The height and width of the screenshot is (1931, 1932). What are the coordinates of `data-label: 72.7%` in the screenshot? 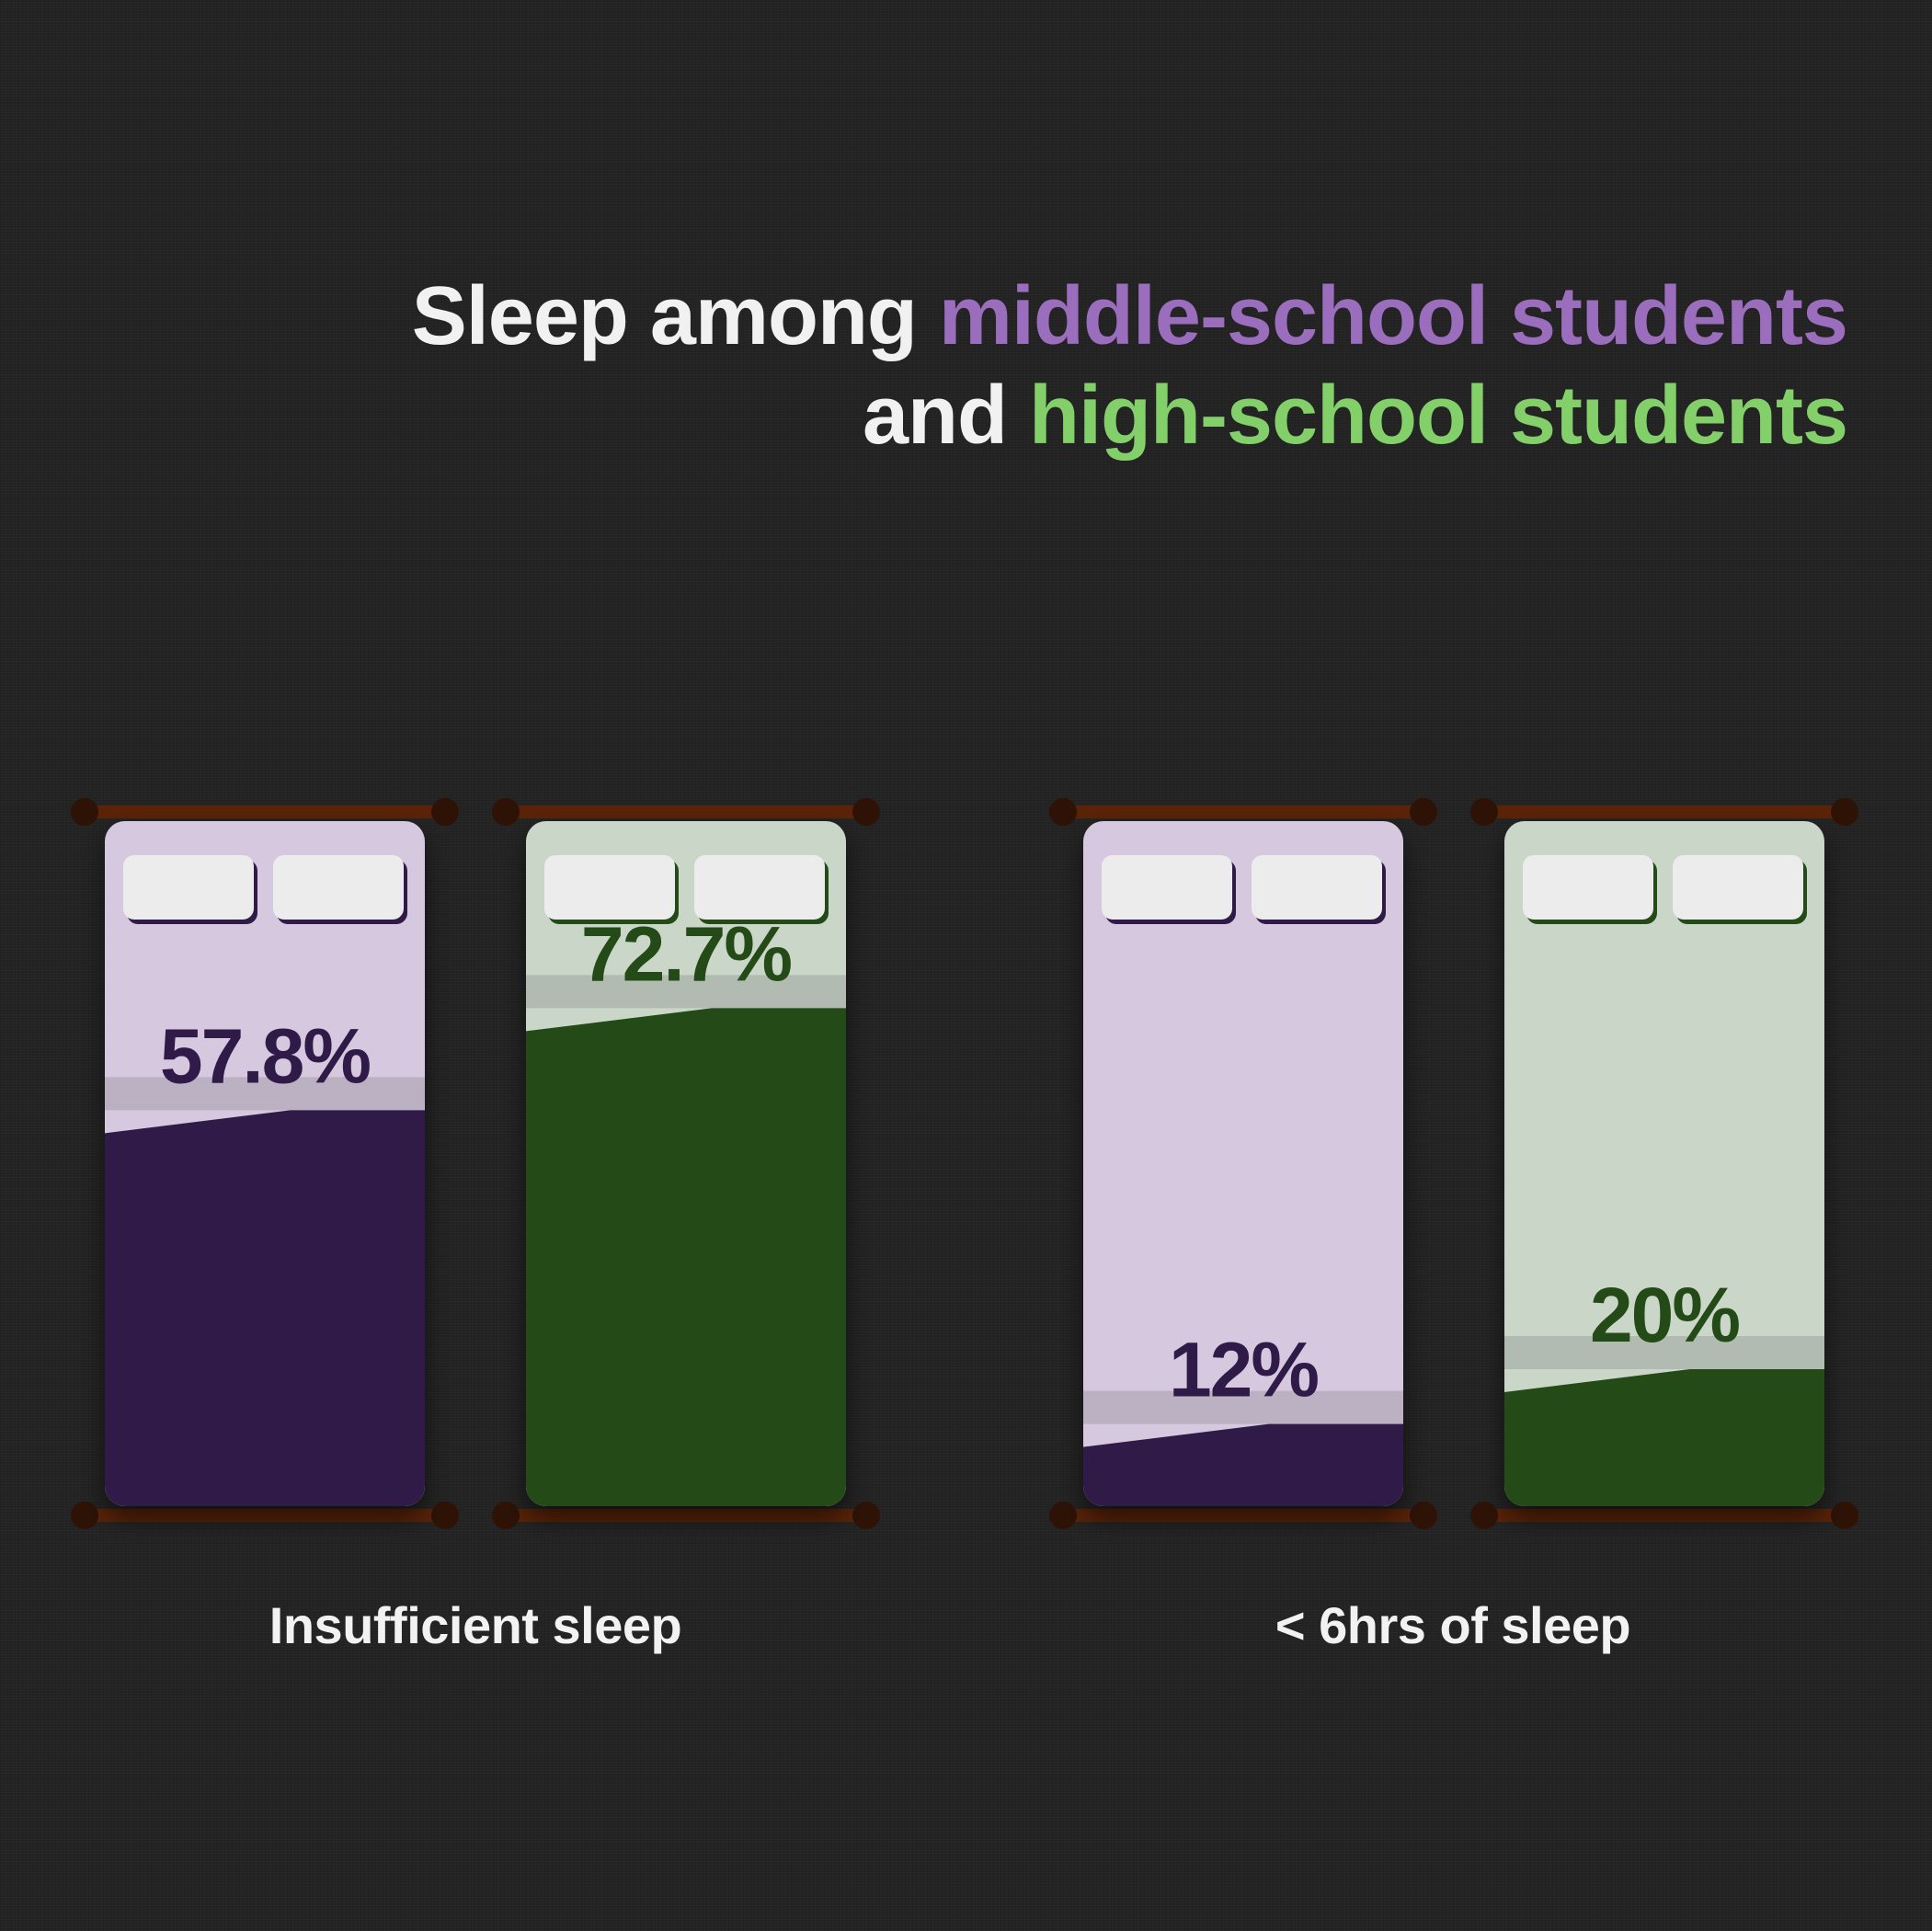 It's located at (686, 954).